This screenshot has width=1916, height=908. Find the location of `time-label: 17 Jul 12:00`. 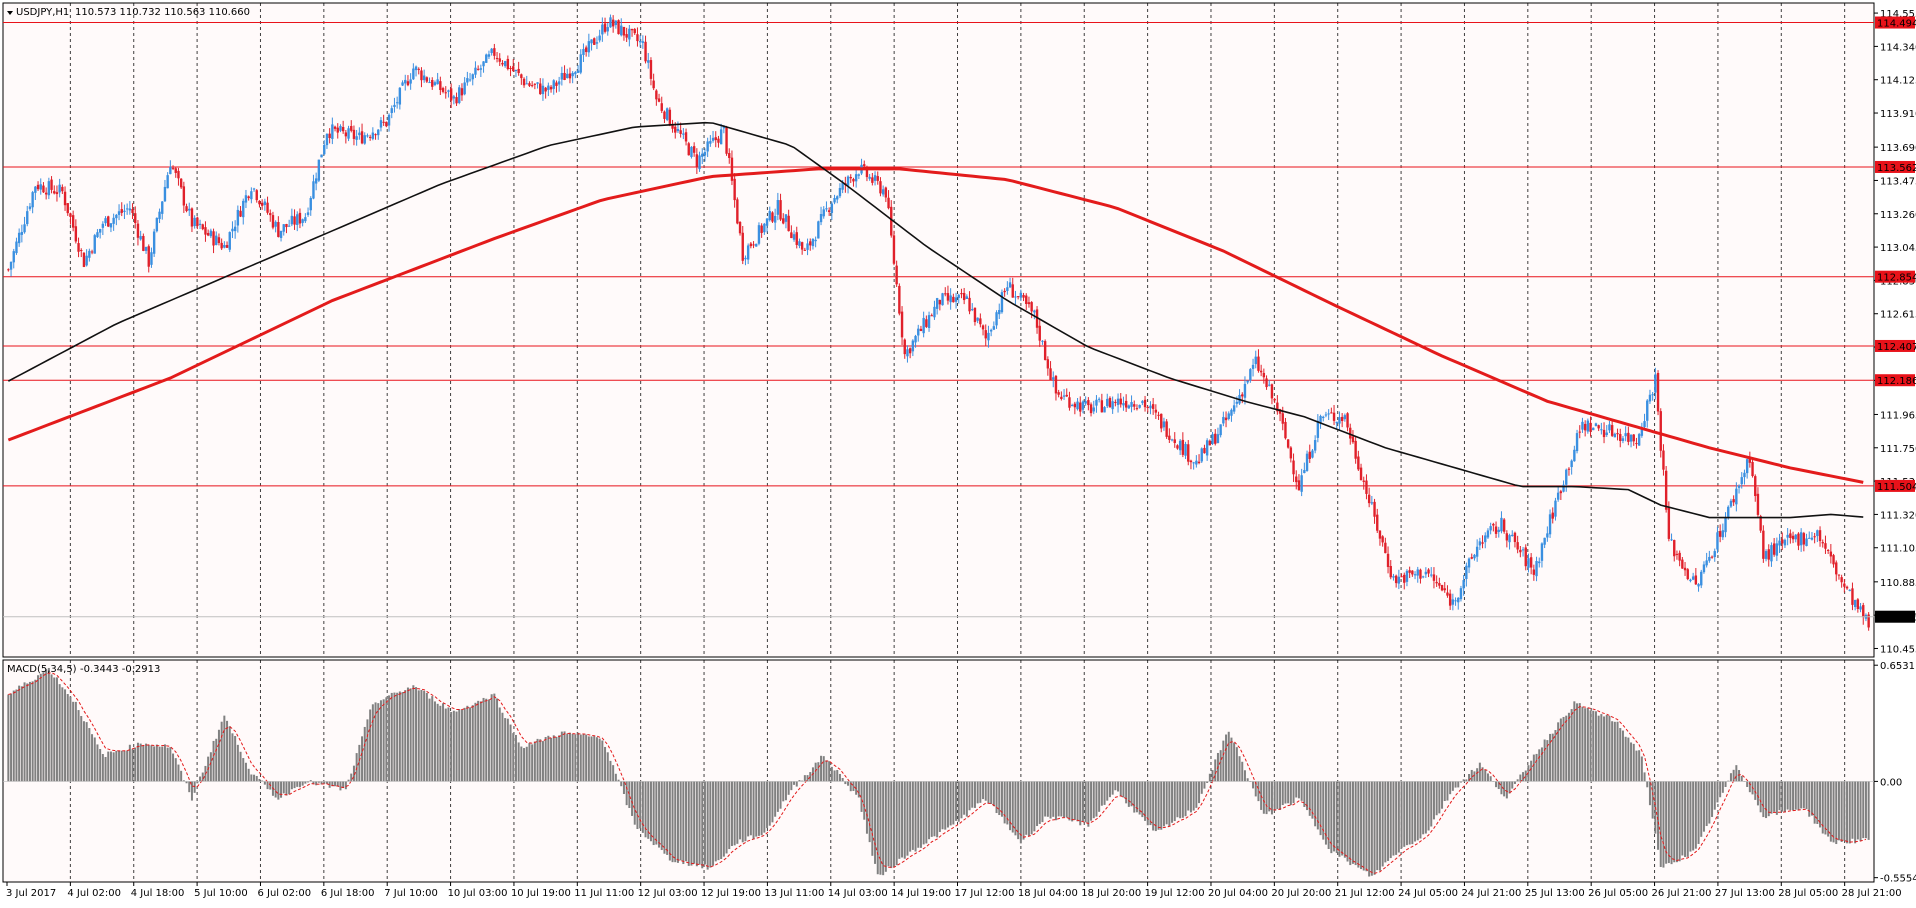

time-label: 17 Jul 12:00 is located at coordinates (985, 893).